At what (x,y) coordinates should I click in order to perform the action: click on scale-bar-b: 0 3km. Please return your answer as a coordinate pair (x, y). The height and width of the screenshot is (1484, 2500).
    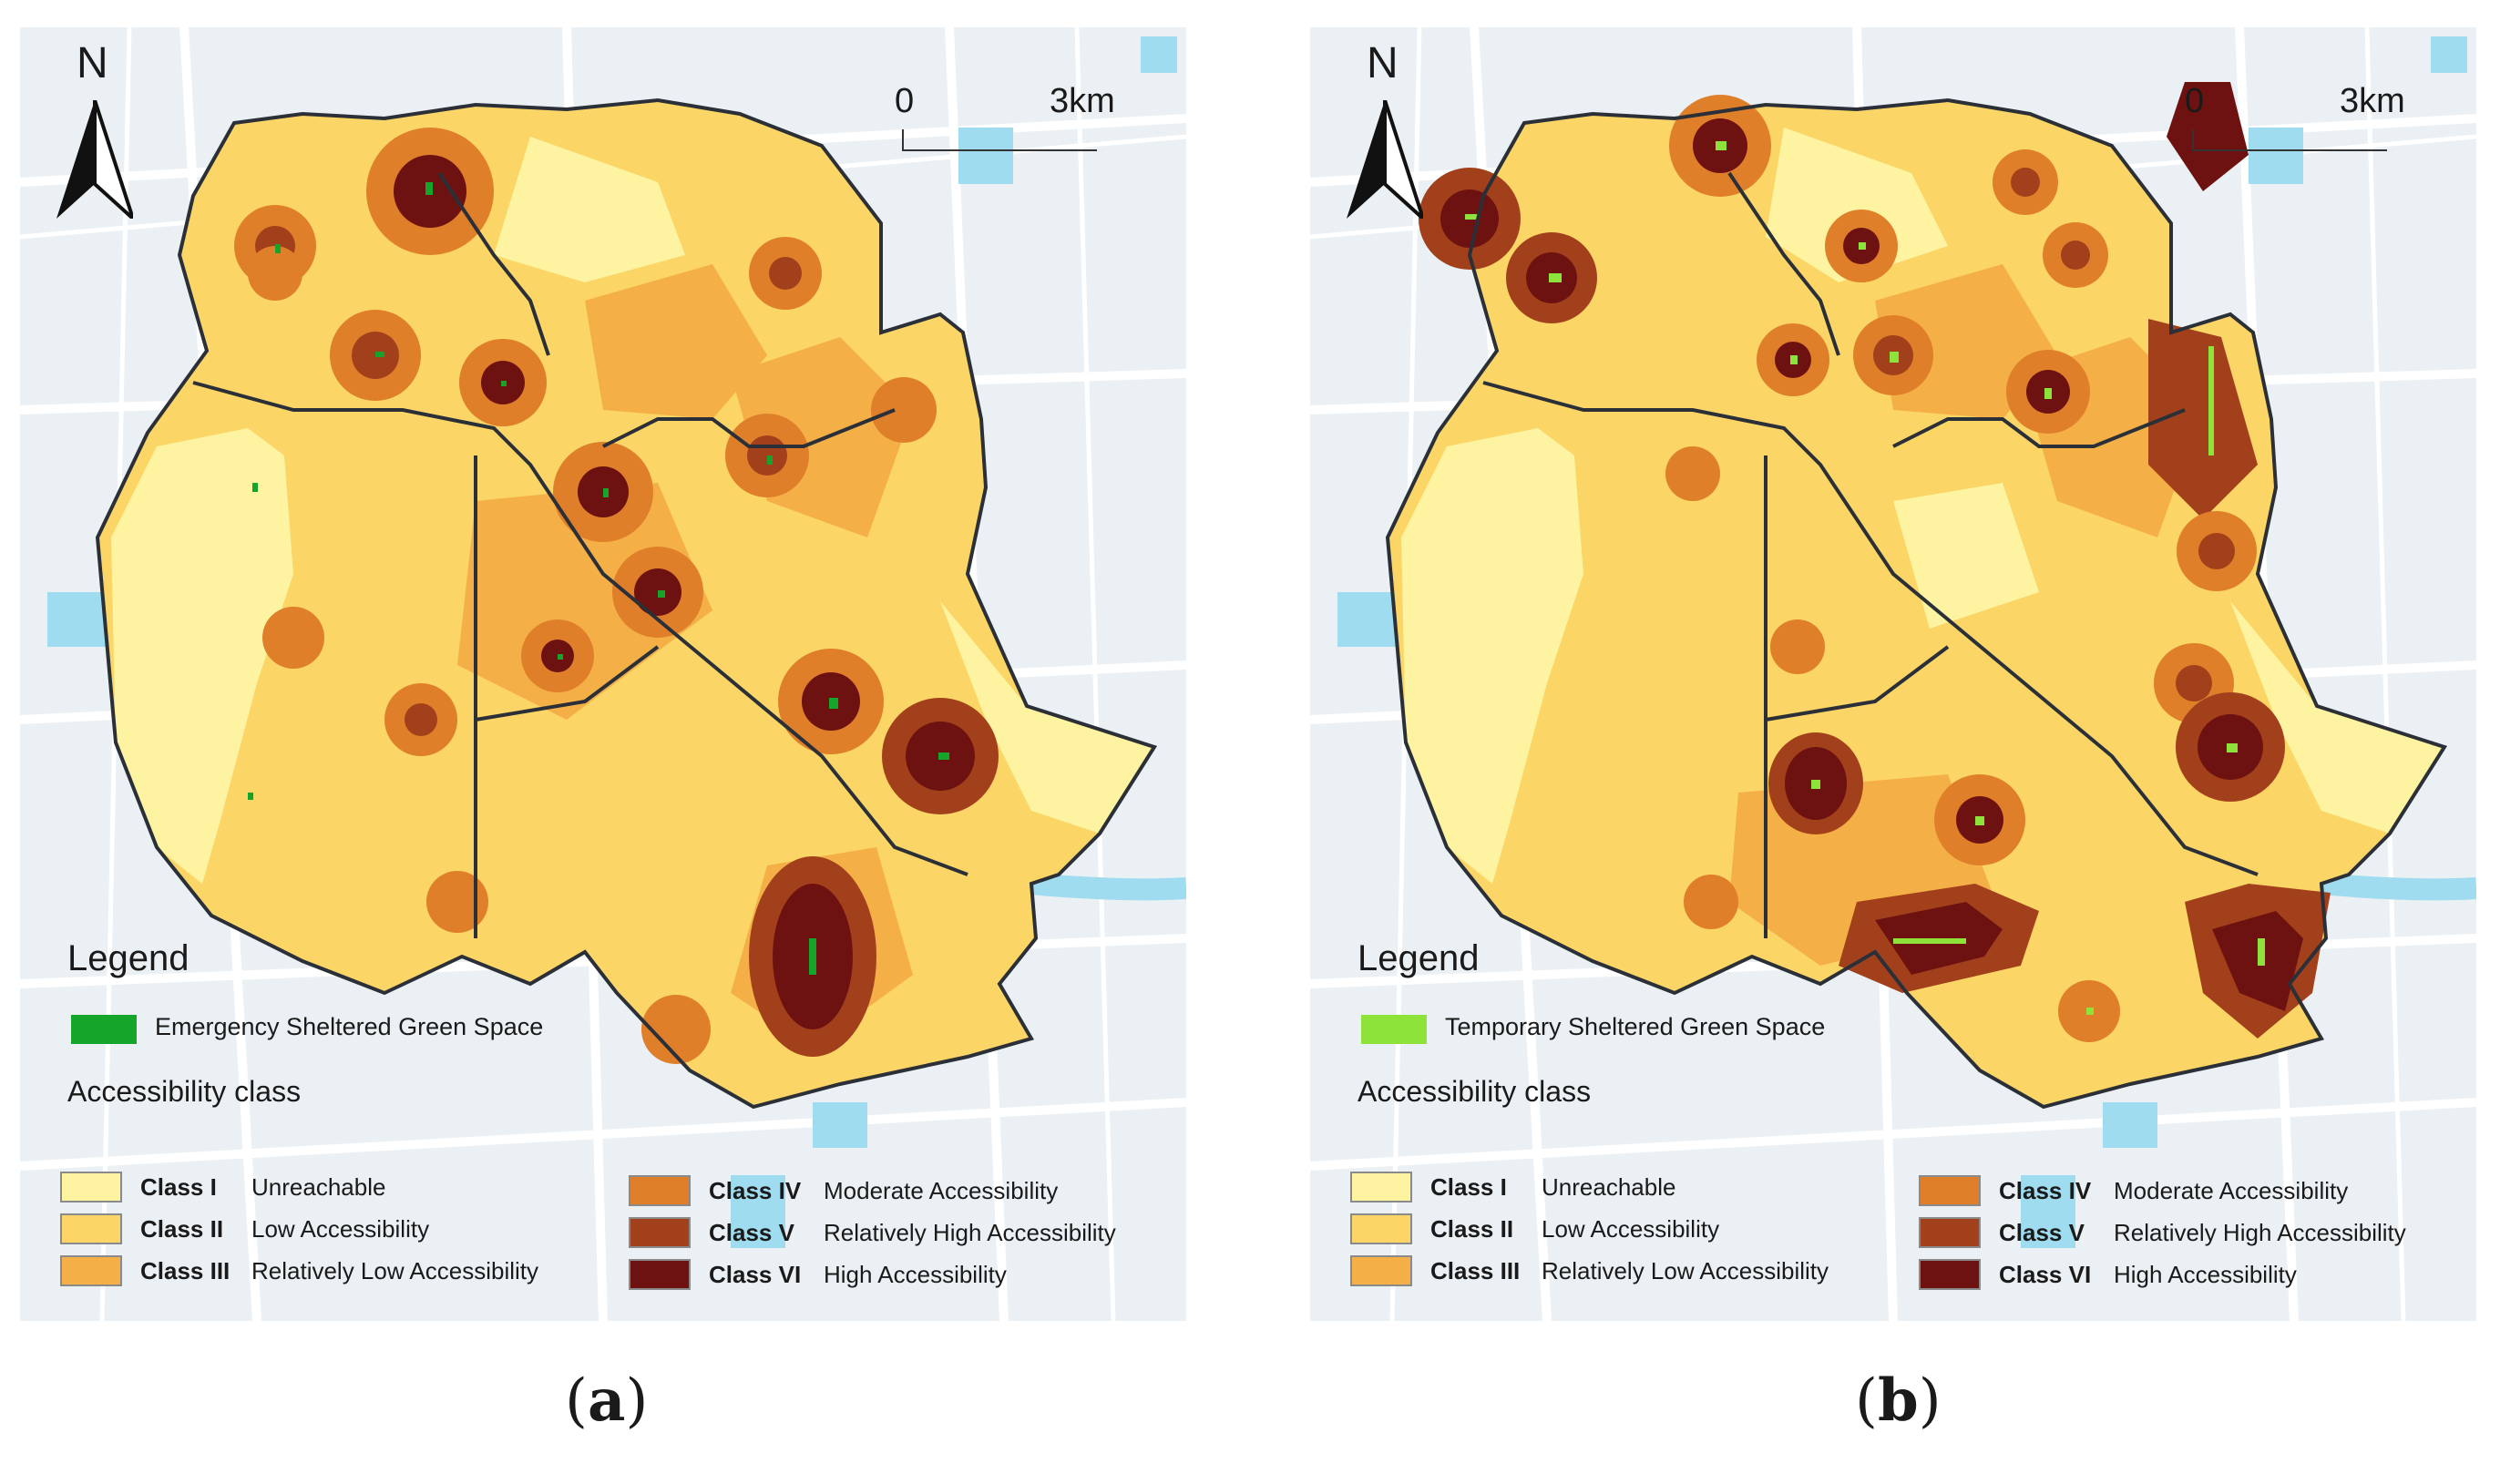
    Looking at the image, I should click on (2319, 123).